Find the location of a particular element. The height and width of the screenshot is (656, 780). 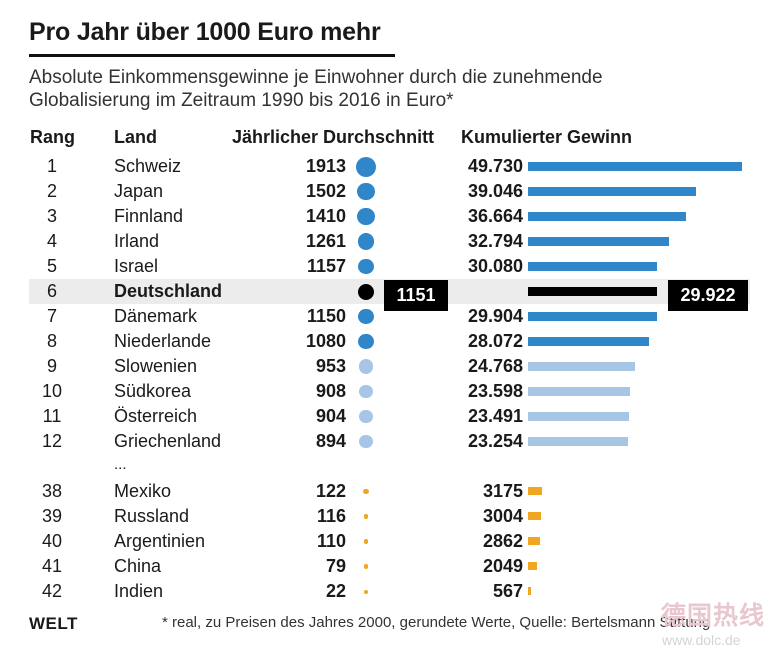

rank-cell: 42 is located at coordinates (52, 591).